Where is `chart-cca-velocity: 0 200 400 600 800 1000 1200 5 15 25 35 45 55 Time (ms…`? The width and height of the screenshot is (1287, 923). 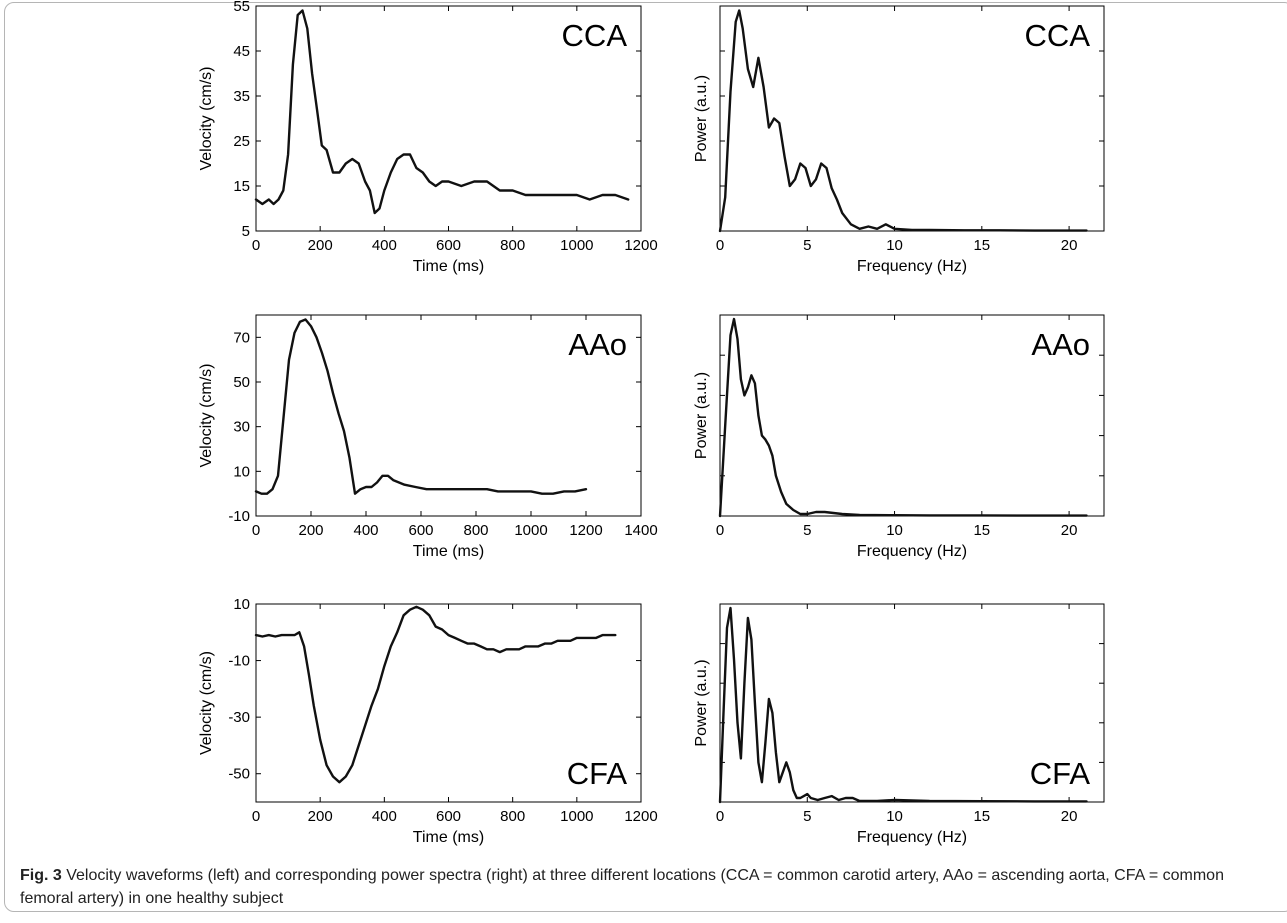
chart-cca-velocity: 0 200 400 600 800 1000 1200 5 15 25 35 45 55 Time (ms… is located at coordinates (428, 137).